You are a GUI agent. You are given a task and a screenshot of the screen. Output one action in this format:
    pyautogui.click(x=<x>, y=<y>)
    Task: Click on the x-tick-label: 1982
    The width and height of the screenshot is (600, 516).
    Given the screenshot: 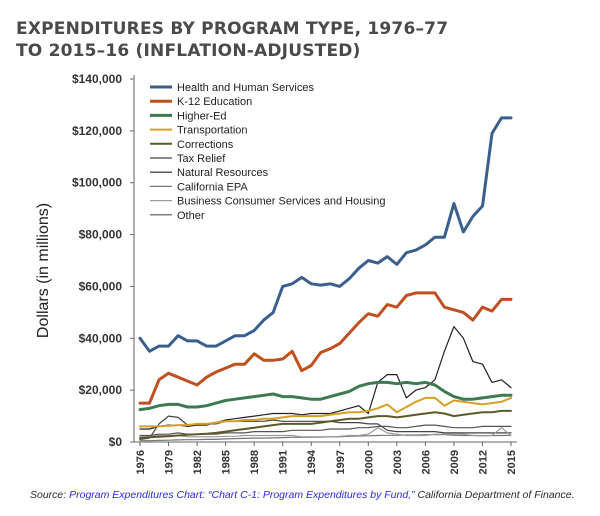 What is the action you would take?
    pyautogui.click(x=198, y=462)
    